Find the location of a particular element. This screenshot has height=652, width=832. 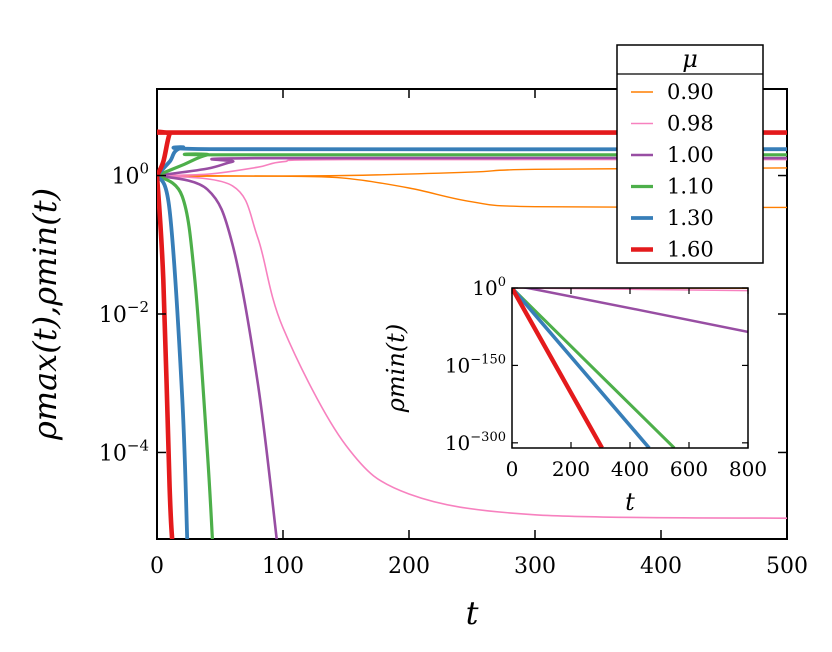

inset-series-1-30-line is located at coordinates (581, 368).